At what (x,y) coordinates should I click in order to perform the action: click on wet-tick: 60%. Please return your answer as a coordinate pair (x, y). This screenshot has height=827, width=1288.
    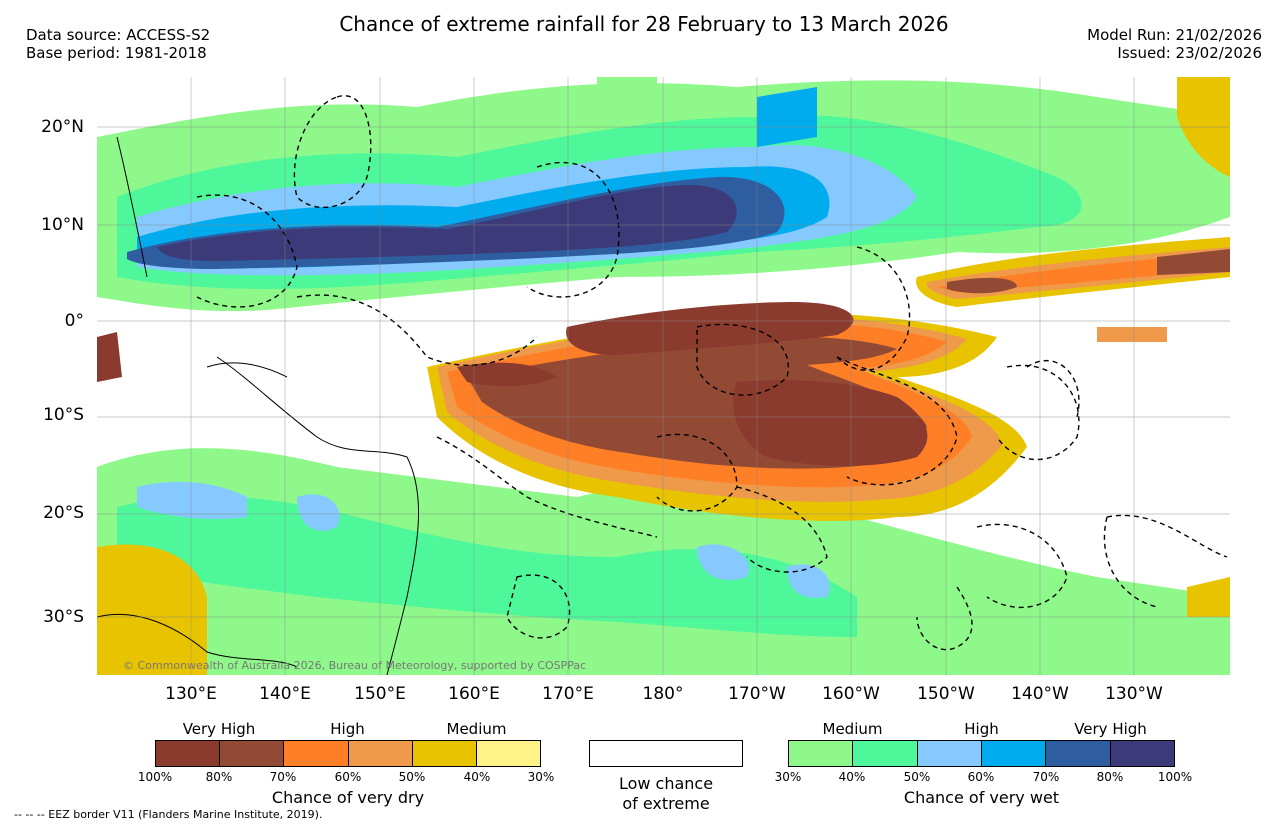
    Looking at the image, I should click on (981, 777).